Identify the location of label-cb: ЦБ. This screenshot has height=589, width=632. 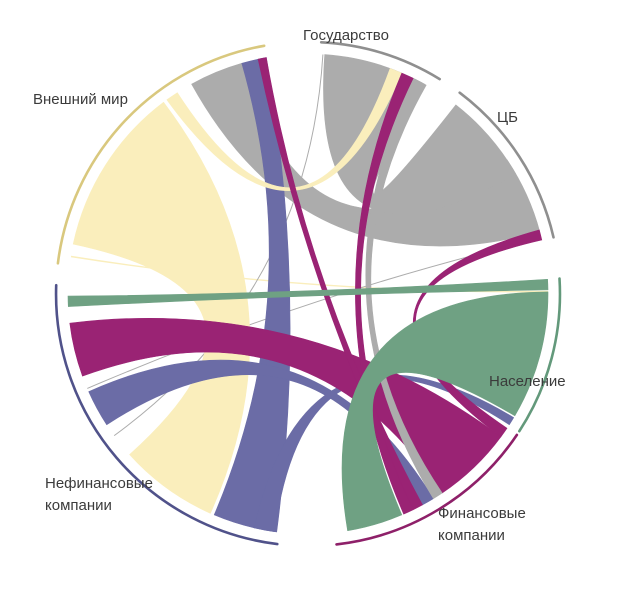
(507, 117).